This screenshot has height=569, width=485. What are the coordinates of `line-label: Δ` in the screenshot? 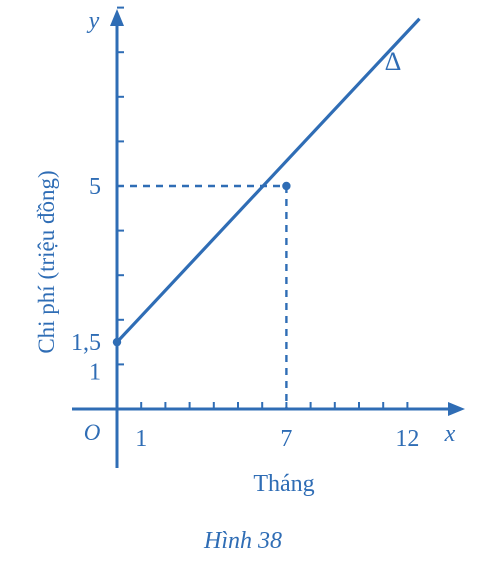 It's located at (393, 61).